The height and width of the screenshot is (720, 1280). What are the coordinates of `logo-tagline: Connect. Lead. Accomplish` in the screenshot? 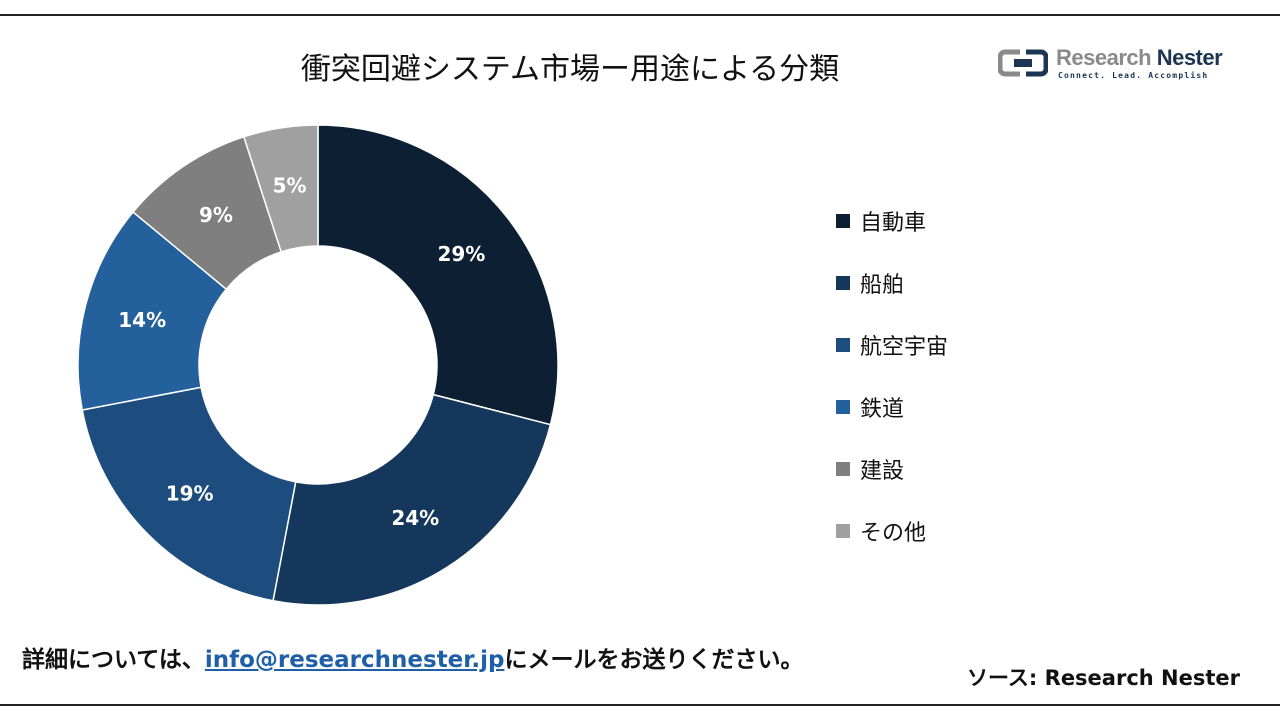 It's located at (1133, 75).